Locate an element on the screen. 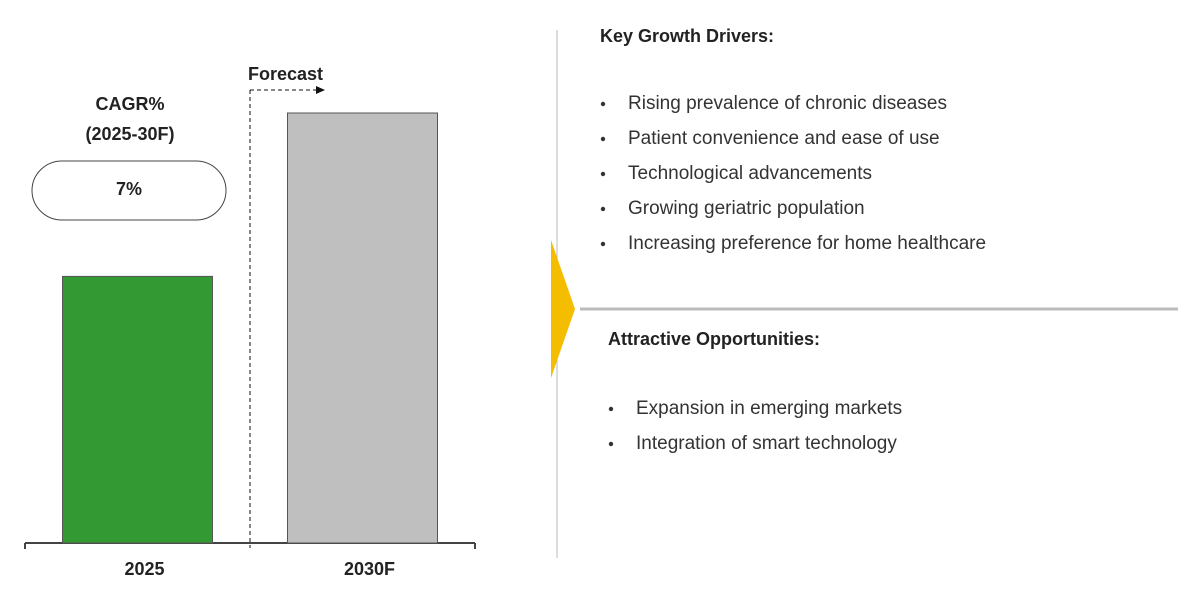  panel-title: Key Growth Drivers: is located at coordinates (687, 36).